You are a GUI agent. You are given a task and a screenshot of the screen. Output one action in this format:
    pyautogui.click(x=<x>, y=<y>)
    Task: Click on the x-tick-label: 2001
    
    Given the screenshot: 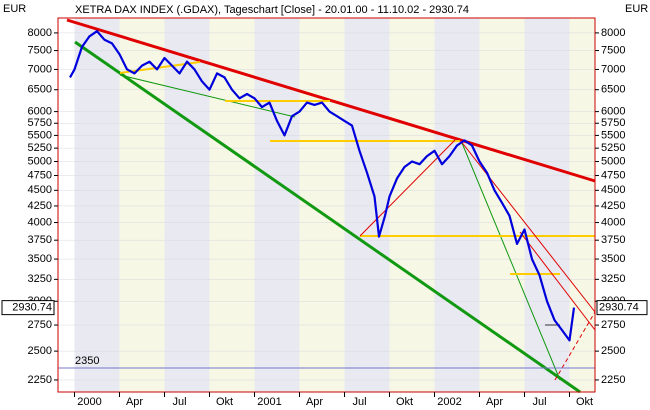 What is the action you would take?
    pyautogui.click(x=269, y=402)
    